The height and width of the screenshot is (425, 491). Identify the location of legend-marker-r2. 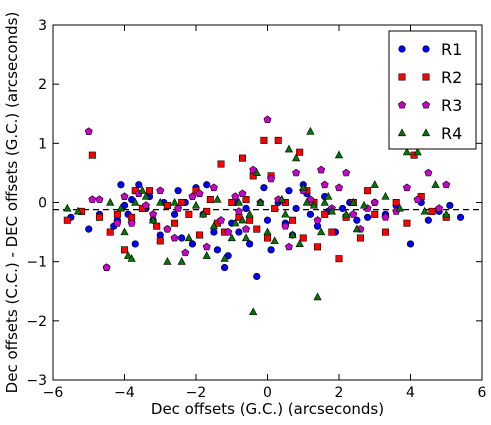
(426, 77).